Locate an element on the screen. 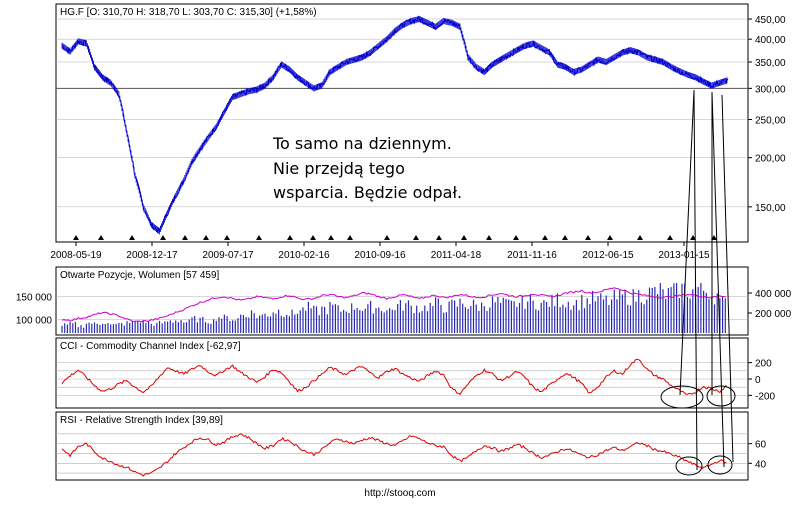 The image size is (800, 505). price-x-tick-label: 2013-01-15 is located at coordinates (684, 255).